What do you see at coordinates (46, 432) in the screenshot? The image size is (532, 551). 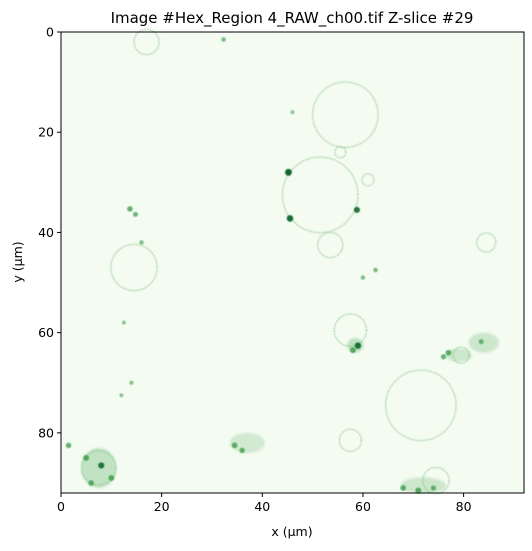 I see `y-tick-label-4: 80` at bounding box center [46, 432].